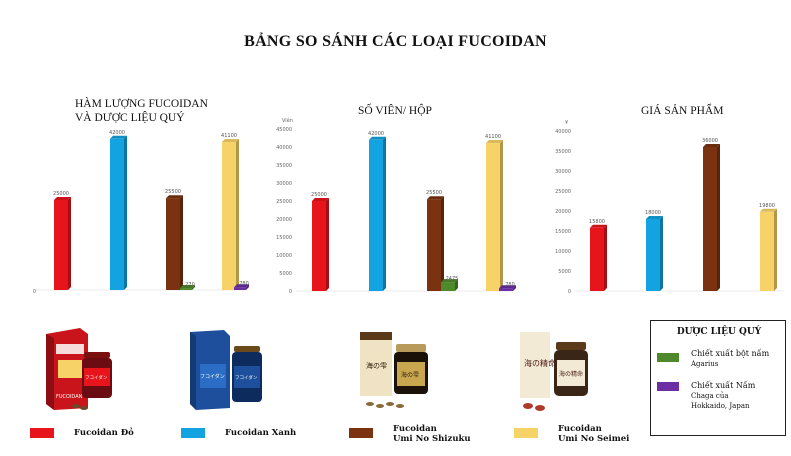 Image resolution: width=791 pixels, height=456 pixels. I want to click on chart-2-herb-data-label: 2475, so click(452, 279).